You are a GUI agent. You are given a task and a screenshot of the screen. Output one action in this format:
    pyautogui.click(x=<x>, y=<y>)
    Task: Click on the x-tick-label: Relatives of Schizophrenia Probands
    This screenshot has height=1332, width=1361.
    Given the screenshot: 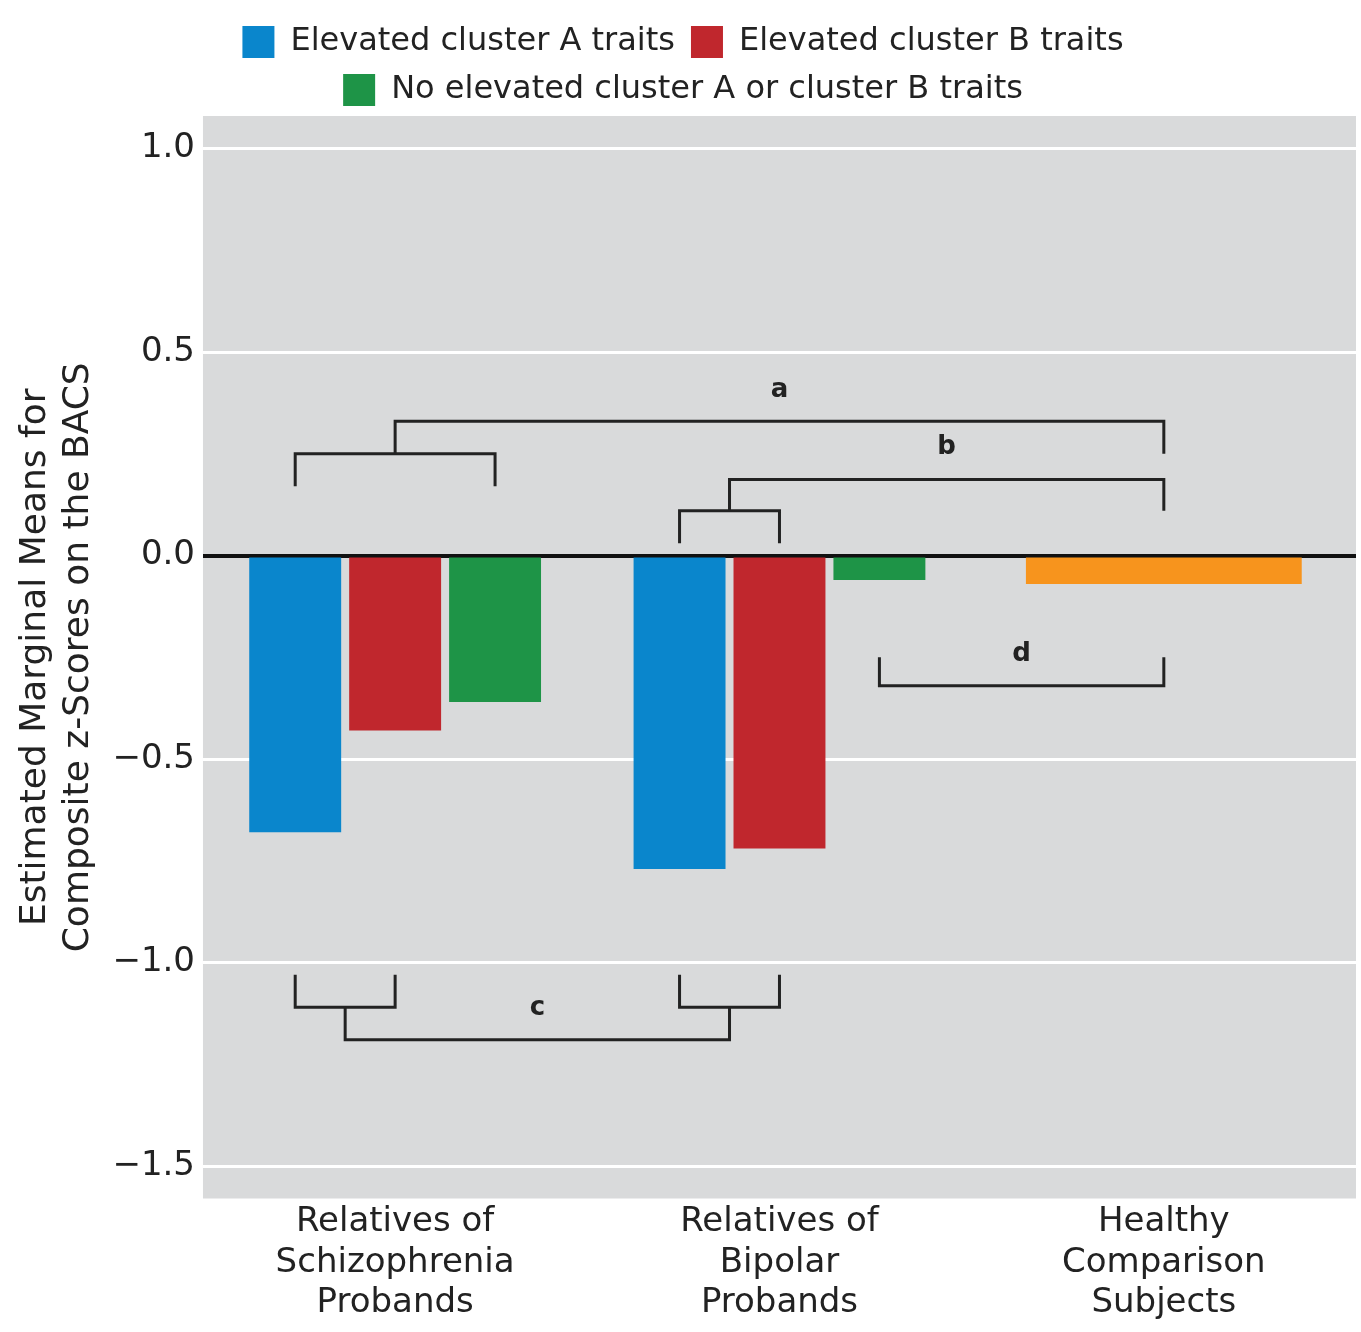 What is the action you would take?
    pyautogui.click(x=395, y=1259)
    